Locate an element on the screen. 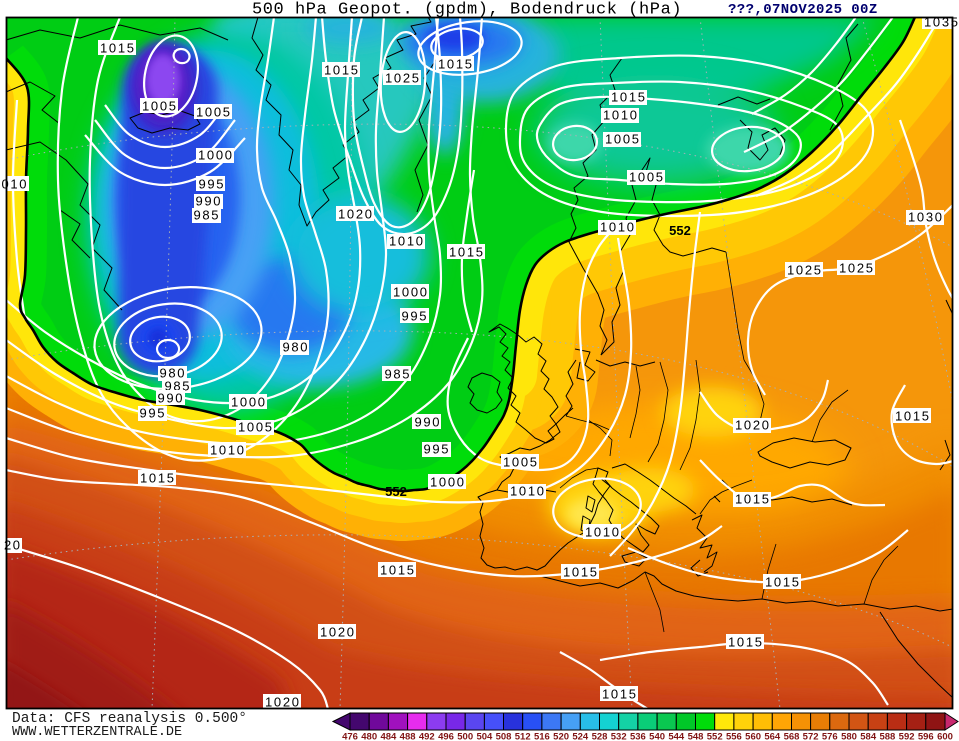  svg-text: Data: CFS reanalysis 0.500° is located at coordinates (129, 719).